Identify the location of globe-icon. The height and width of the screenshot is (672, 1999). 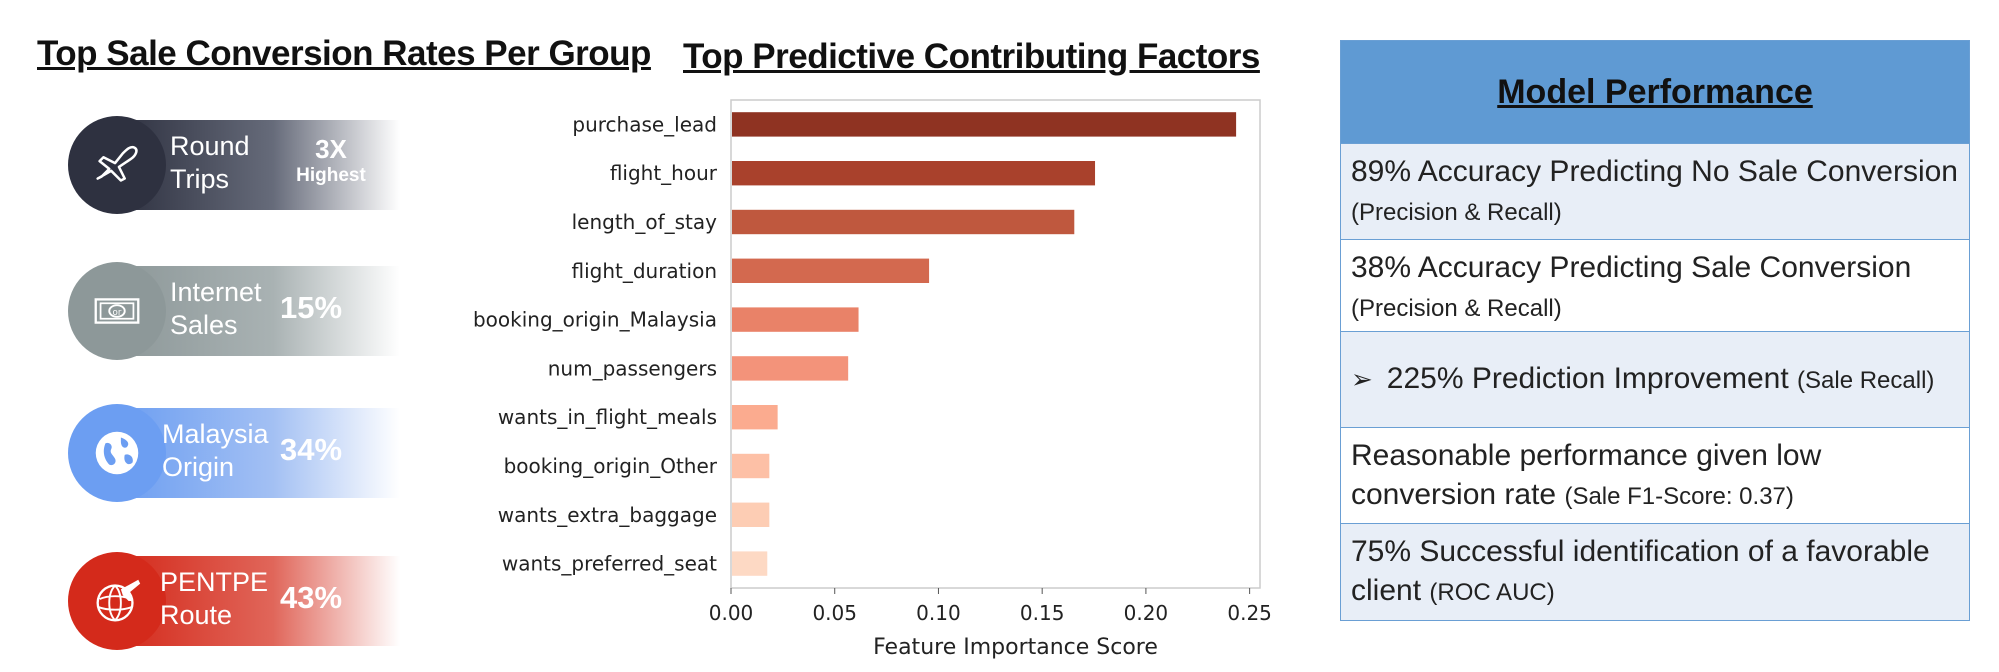
(117, 453).